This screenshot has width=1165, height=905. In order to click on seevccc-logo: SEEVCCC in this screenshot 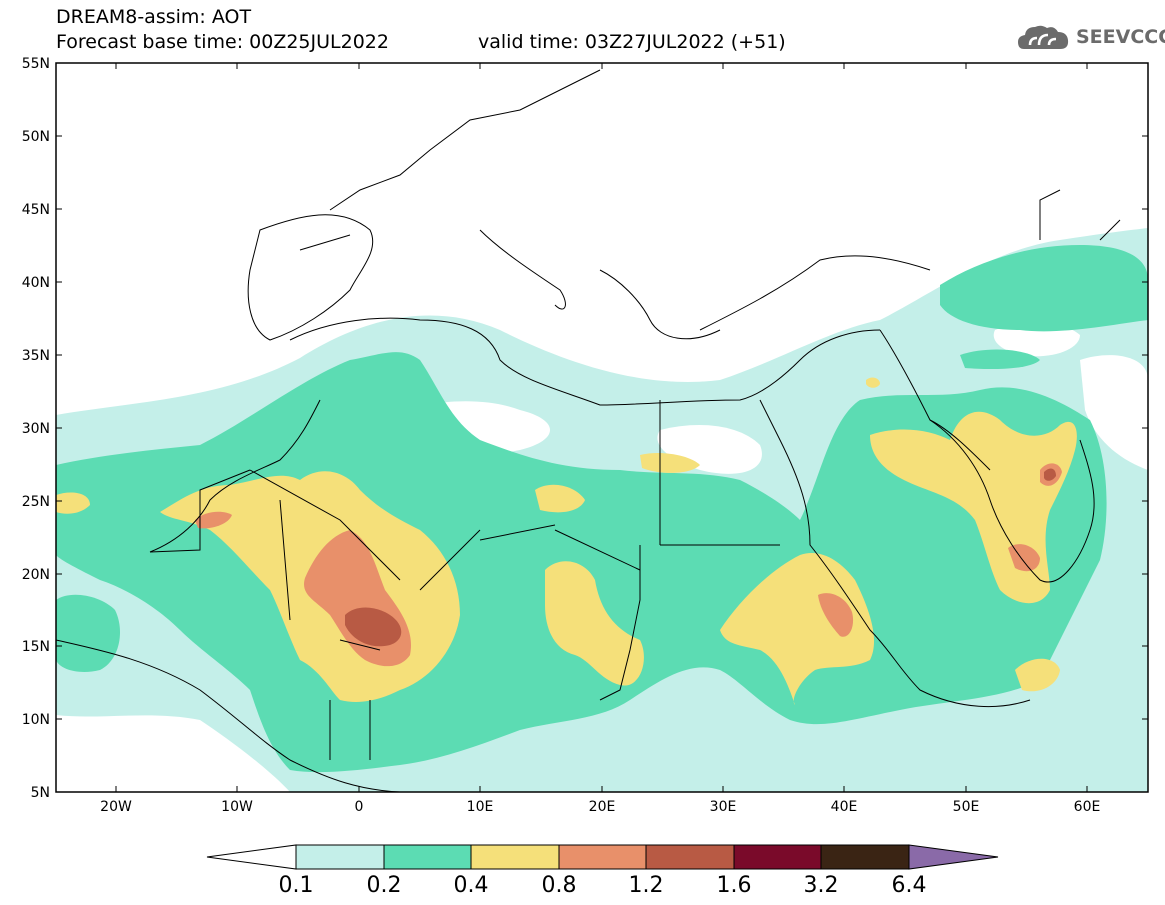, I will do `click(1090, 37)`.